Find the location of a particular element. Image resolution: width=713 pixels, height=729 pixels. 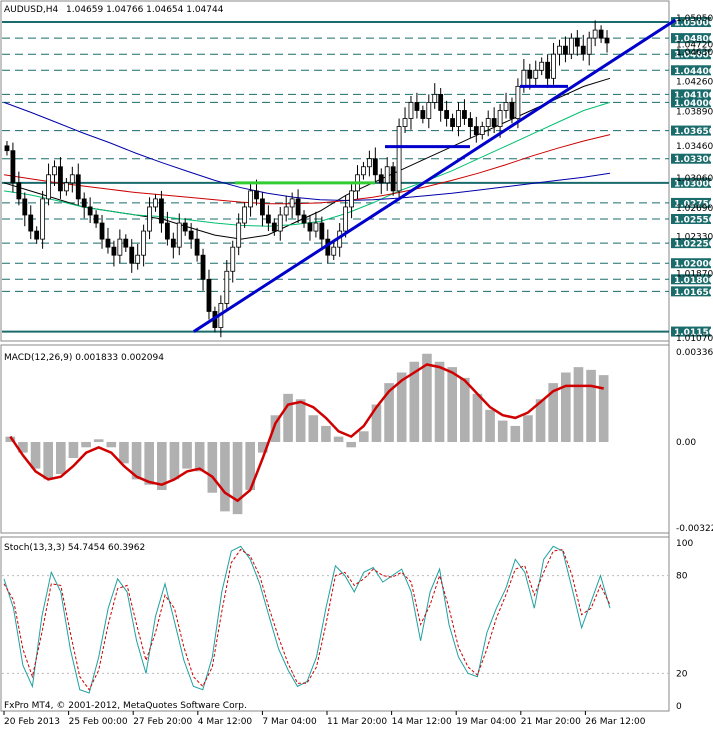

macd-tick-label: 0.003367 is located at coordinates (694, 353).